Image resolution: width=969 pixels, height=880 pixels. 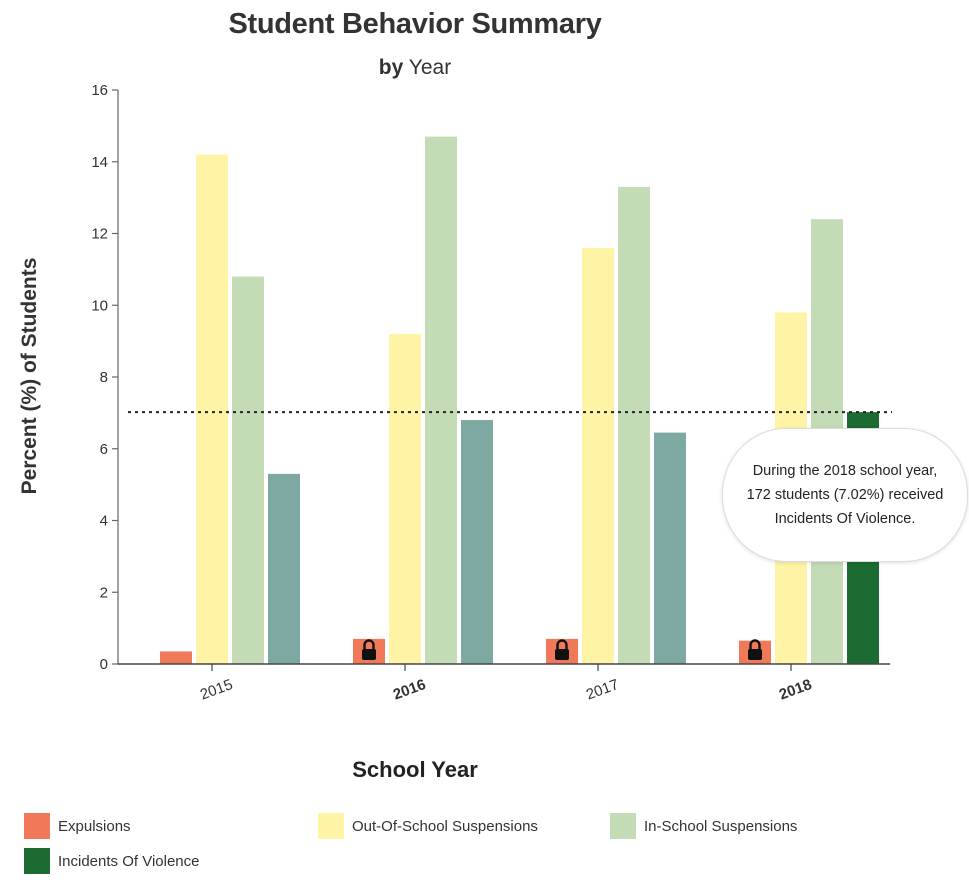 I want to click on x-axis-label: School Year, so click(x=415, y=769).